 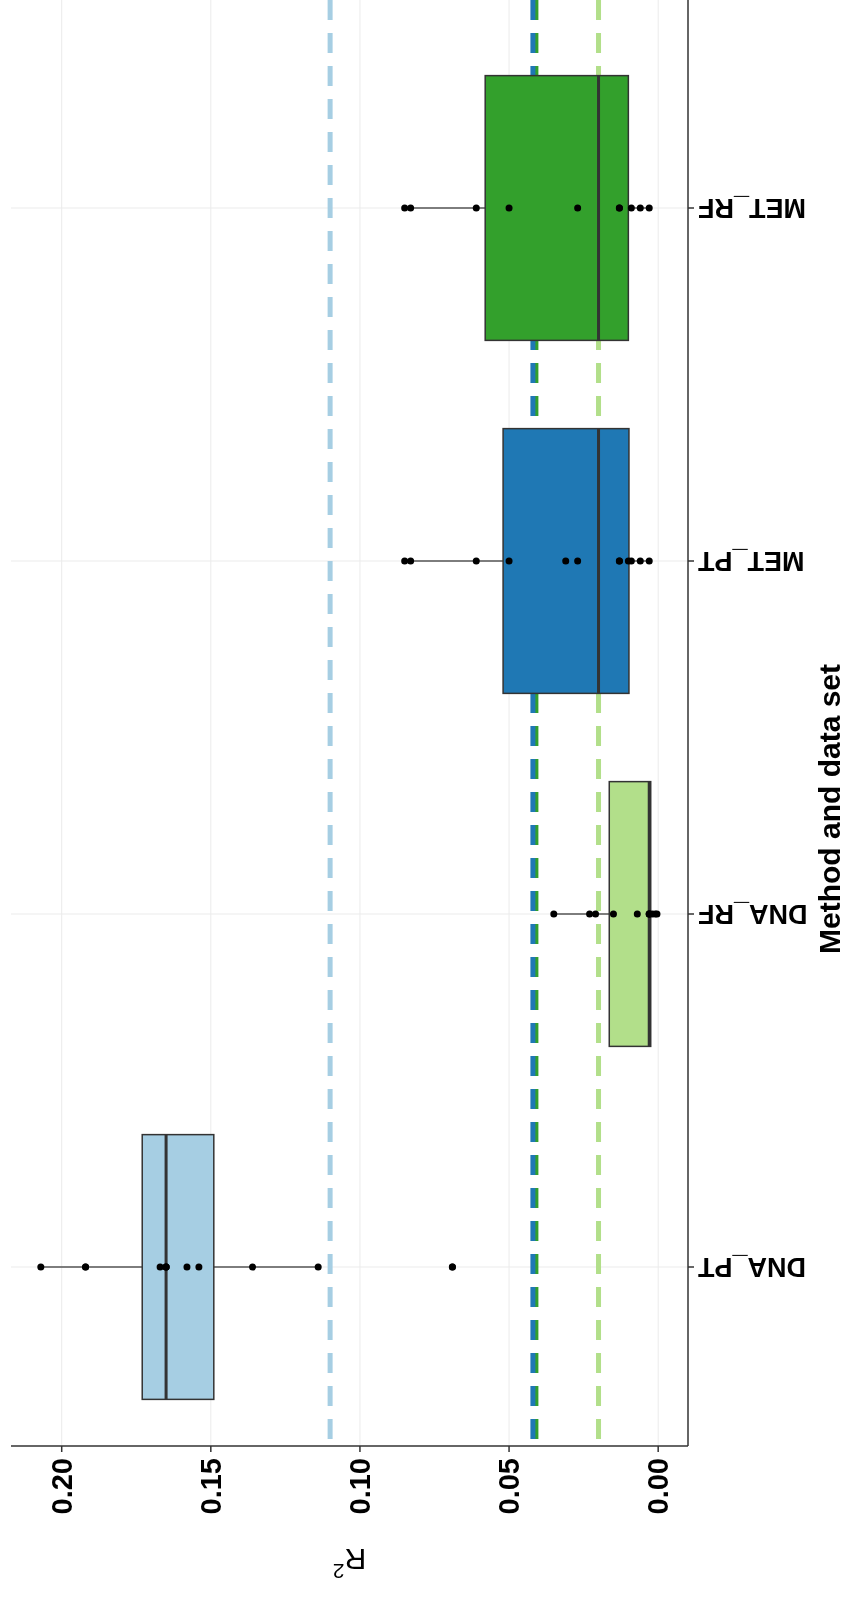 I want to click on y-tick-label: MET_RF, so click(x=752, y=208).